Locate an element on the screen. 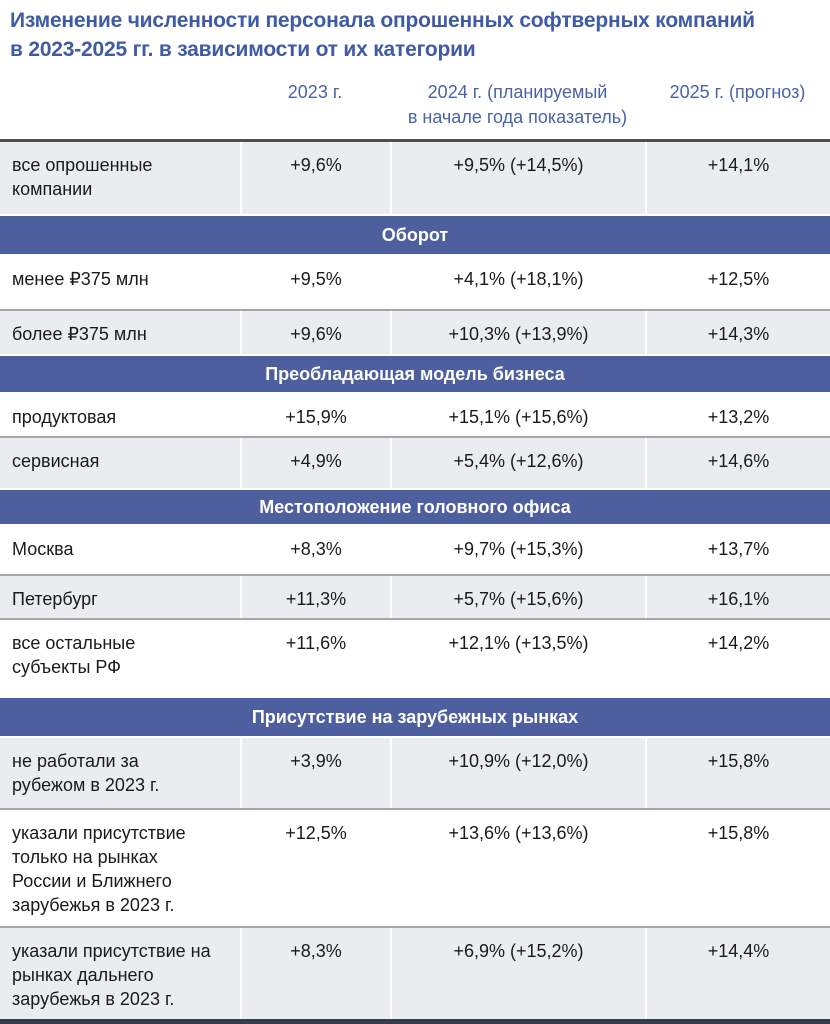 The width and height of the screenshot is (830, 1024). value-2023: +15,9% is located at coordinates (315, 415).